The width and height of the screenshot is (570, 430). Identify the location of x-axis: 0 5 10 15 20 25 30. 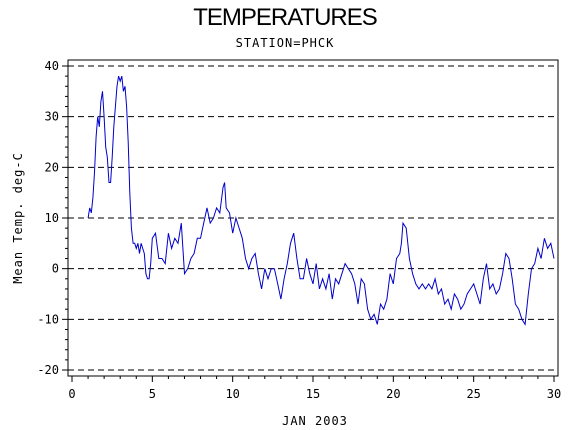
(314, 388).